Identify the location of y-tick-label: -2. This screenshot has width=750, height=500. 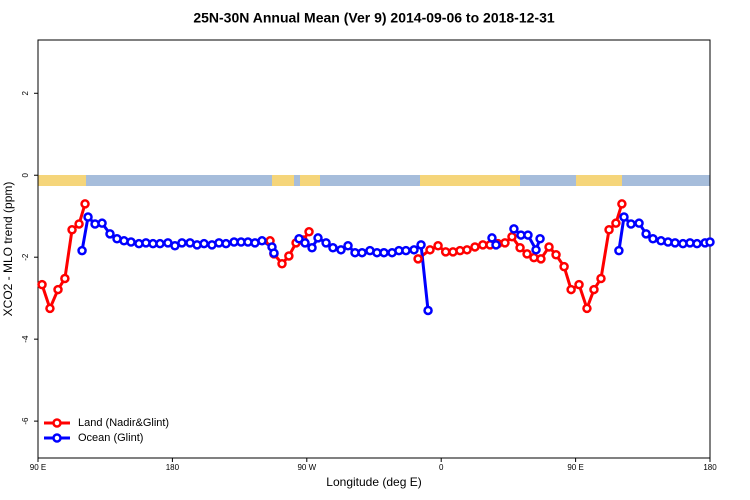
(25, 257).